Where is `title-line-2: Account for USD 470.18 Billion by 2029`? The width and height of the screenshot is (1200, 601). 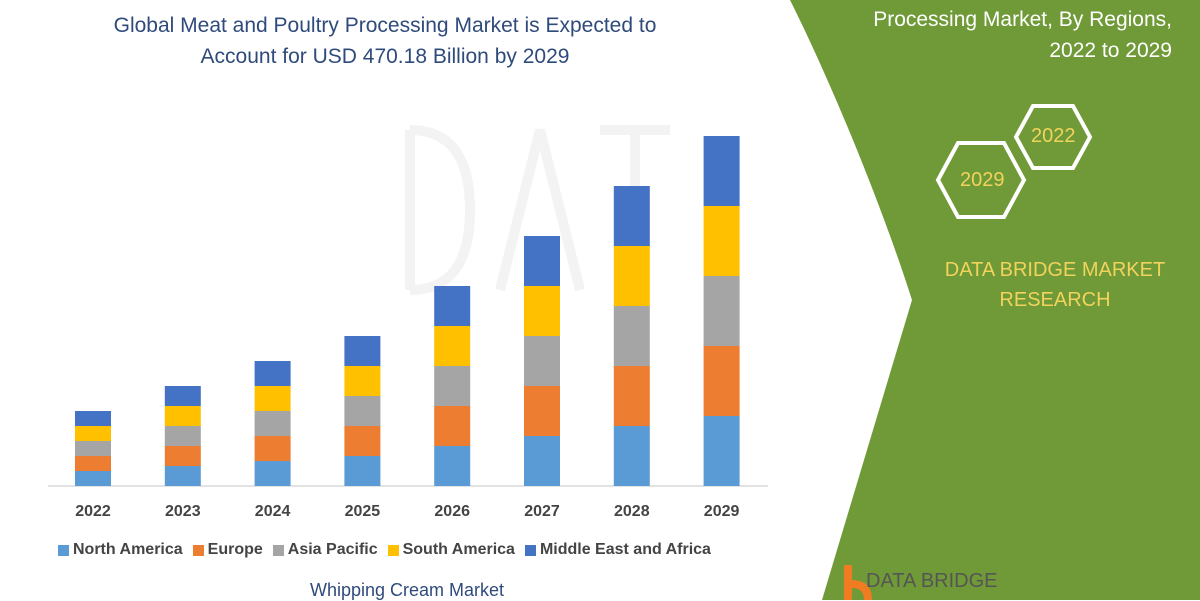
title-line-2: Account for USD 470.18 Billion by 2029 is located at coordinates (385, 56).